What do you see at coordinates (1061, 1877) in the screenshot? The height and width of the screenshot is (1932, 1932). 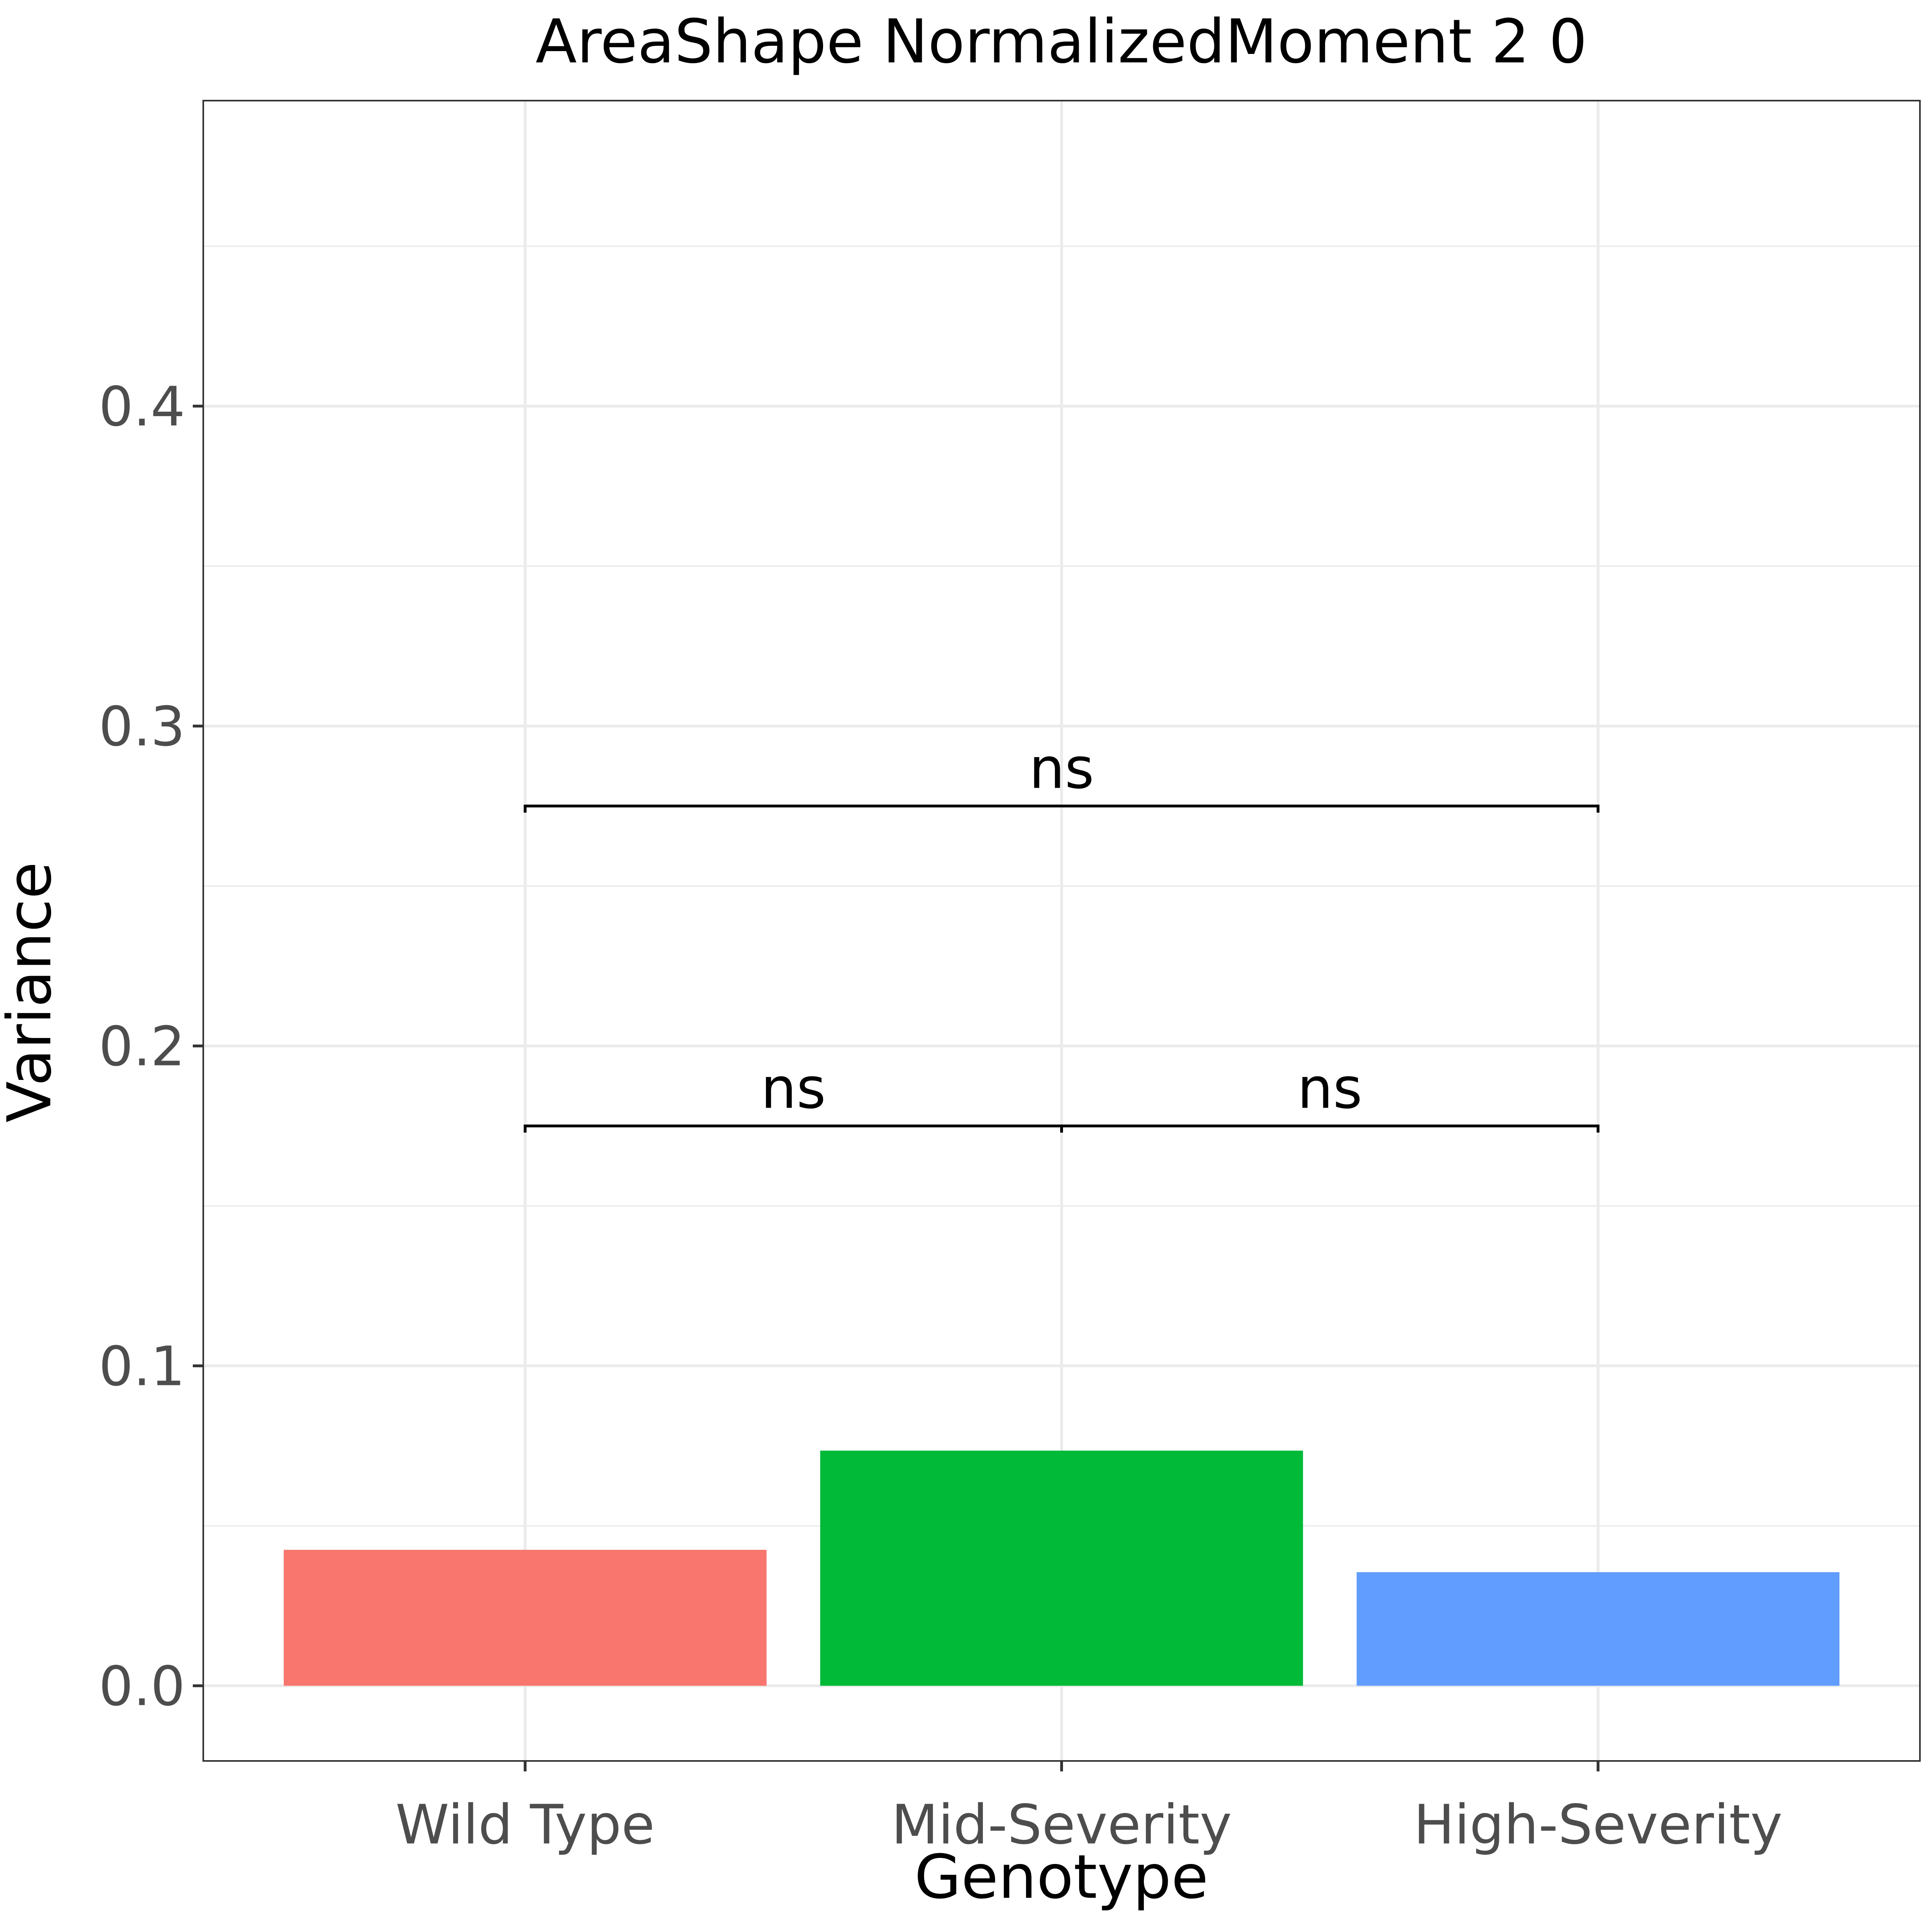 I see `x-axis-title: Genotype` at bounding box center [1061, 1877].